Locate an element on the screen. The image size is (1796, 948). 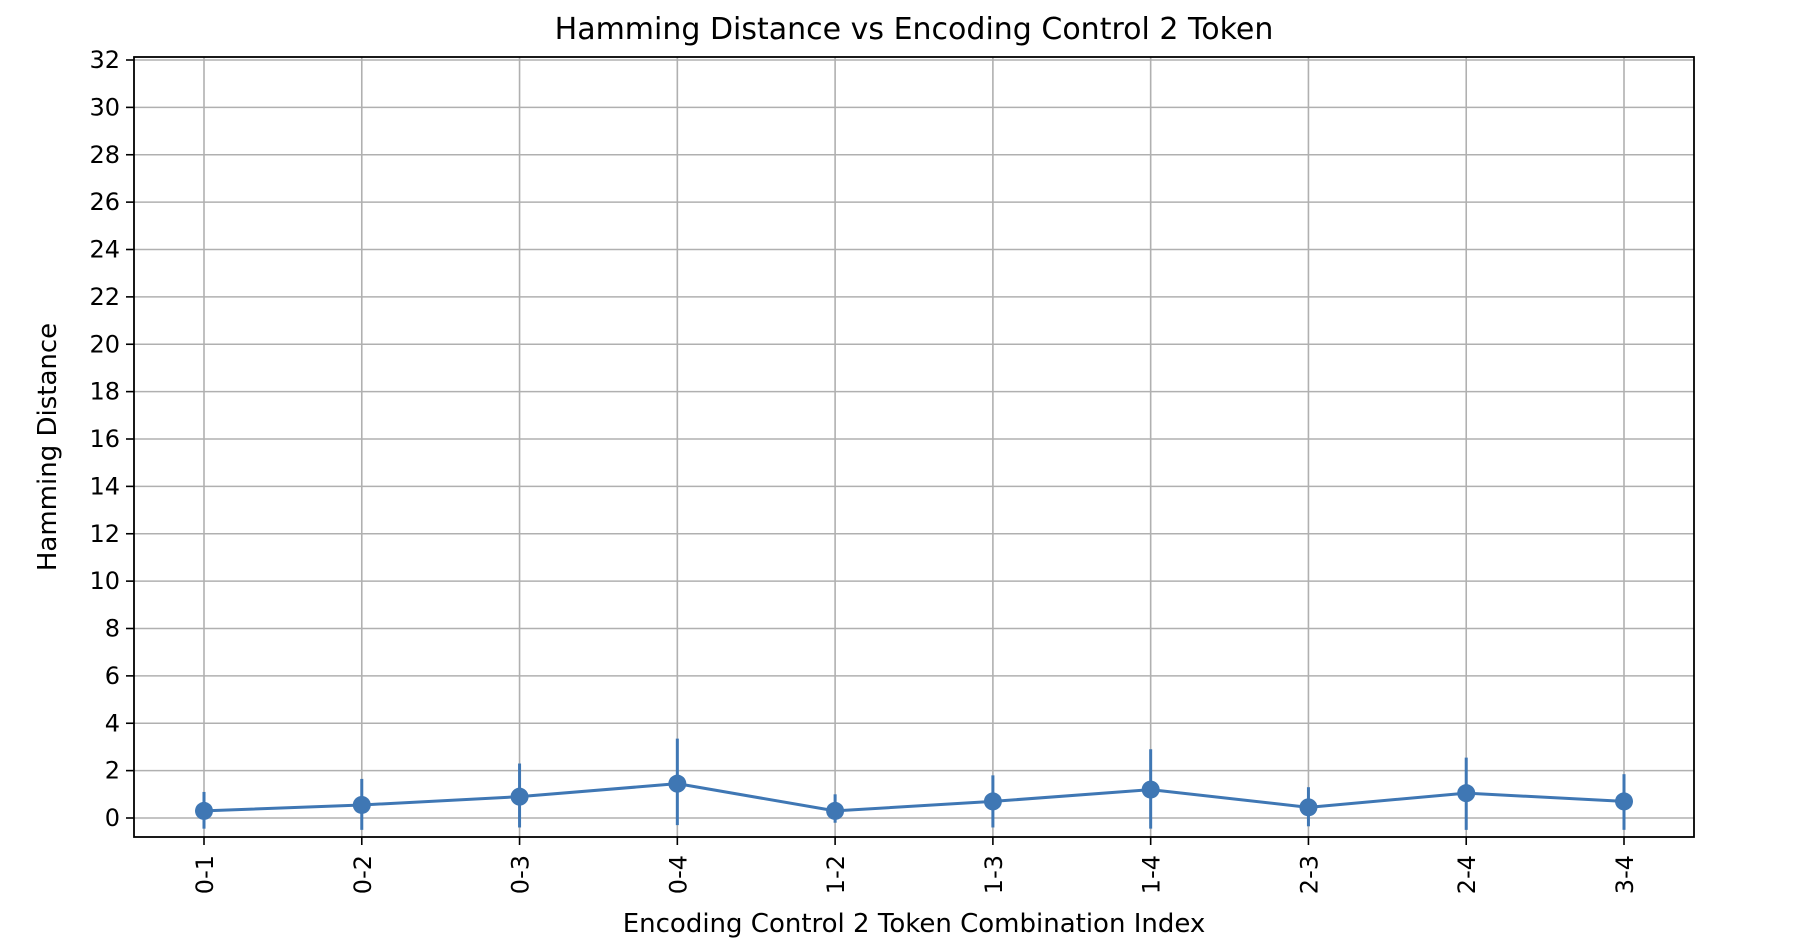
x-tick-label: 0-4 is located at coordinates (678, 874).